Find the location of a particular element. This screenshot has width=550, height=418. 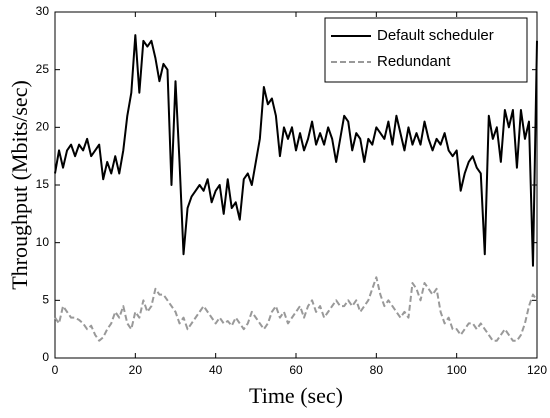

x-axis-label: Time (sec) is located at coordinates (296, 395).